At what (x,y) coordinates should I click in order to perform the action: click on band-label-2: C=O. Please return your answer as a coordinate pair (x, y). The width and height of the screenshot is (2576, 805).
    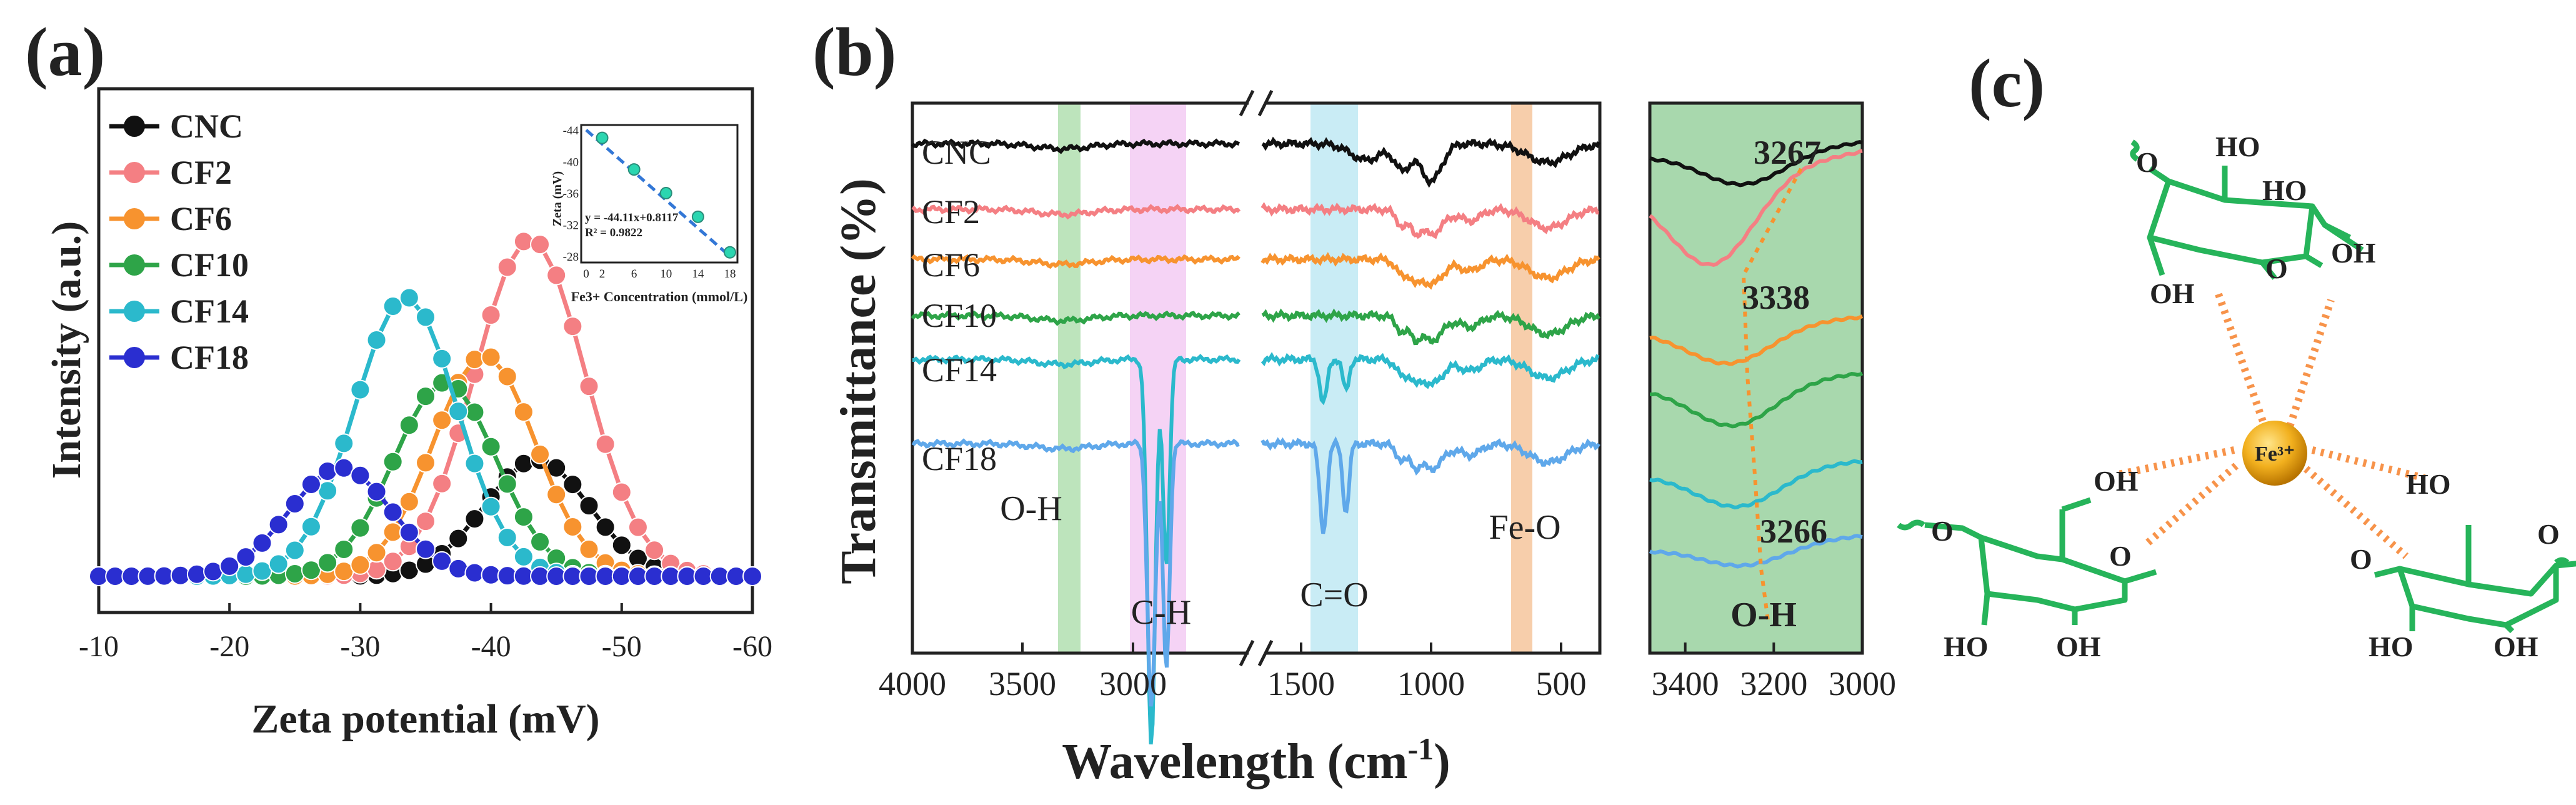
    Looking at the image, I should click on (1334, 595).